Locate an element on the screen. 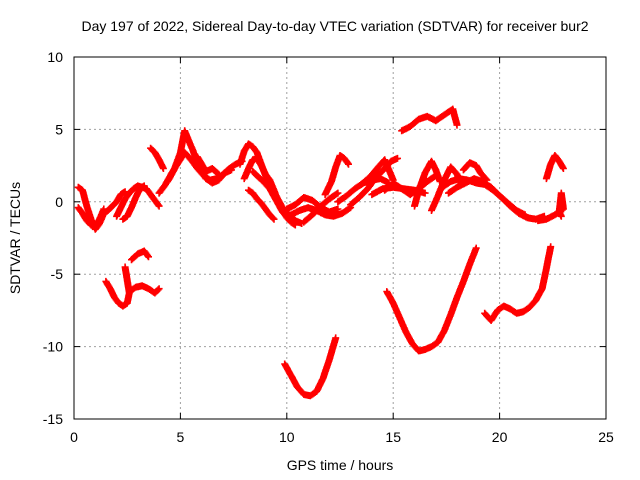 The image size is (640, 480). y-tick-label: -5 is located at coordinates (57, 274).